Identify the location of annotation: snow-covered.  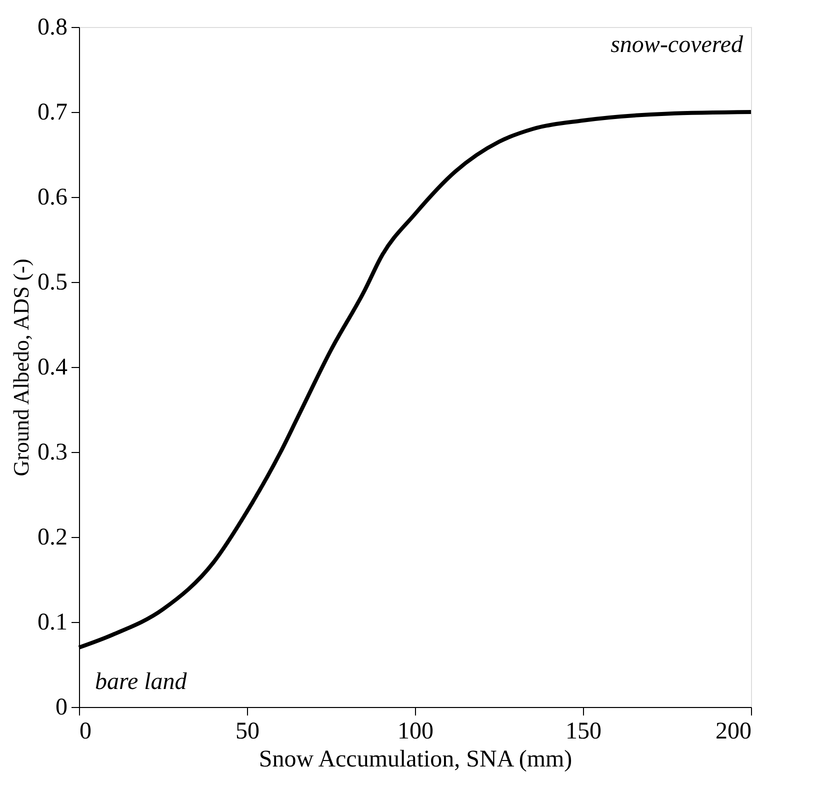
(677, 45).